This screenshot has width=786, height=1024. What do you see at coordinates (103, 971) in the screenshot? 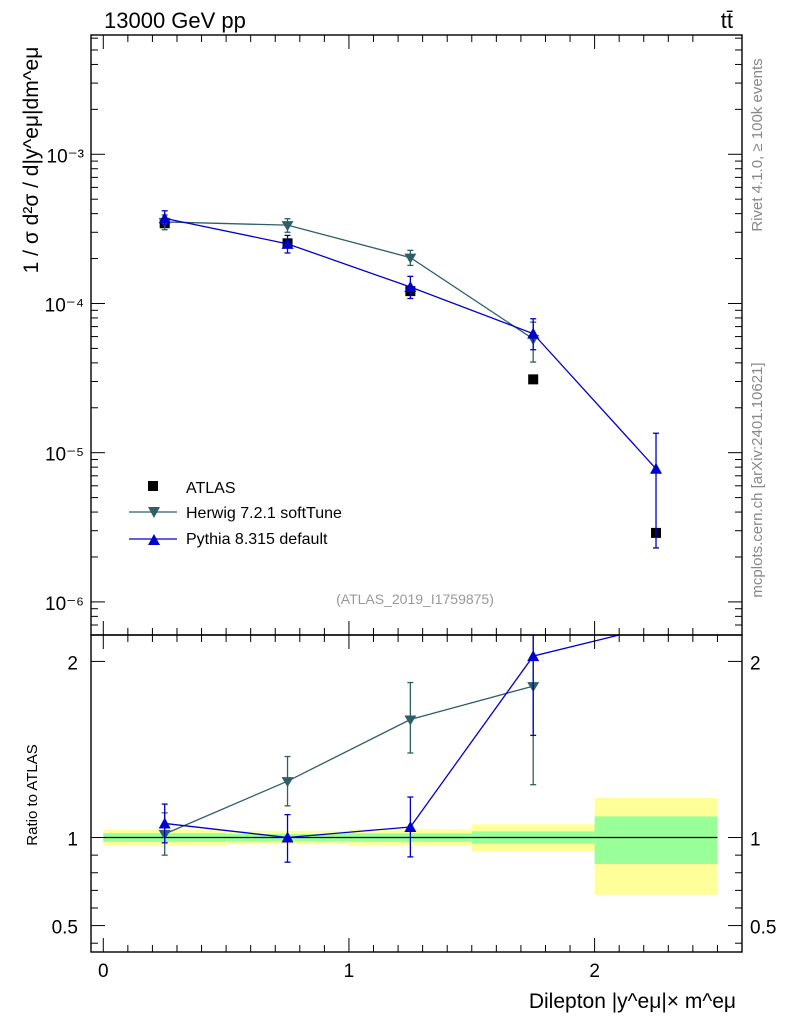
I see `x-tick-label: 0` at bounding box center [103, 971].